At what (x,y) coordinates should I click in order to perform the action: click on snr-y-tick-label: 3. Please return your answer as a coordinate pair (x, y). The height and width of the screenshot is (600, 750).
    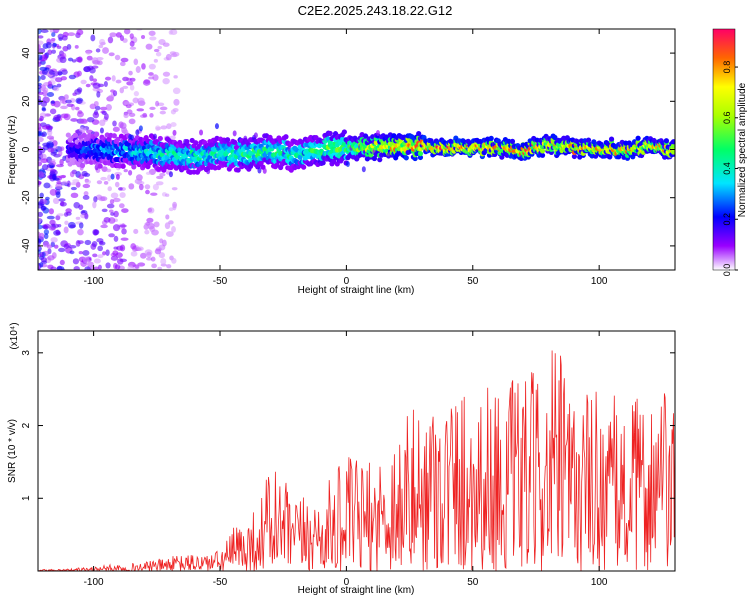
    Looking at the image, I should click on (26, 353).